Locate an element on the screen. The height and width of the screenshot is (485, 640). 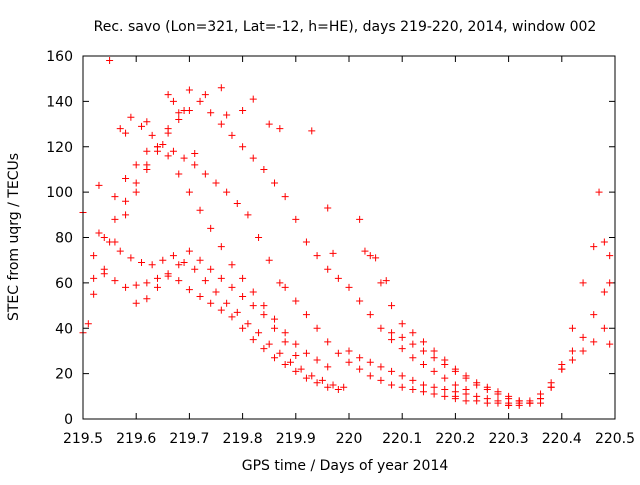
y-axis-label: STEC from uqrg / TECUs is located at coordinates (14, 237).